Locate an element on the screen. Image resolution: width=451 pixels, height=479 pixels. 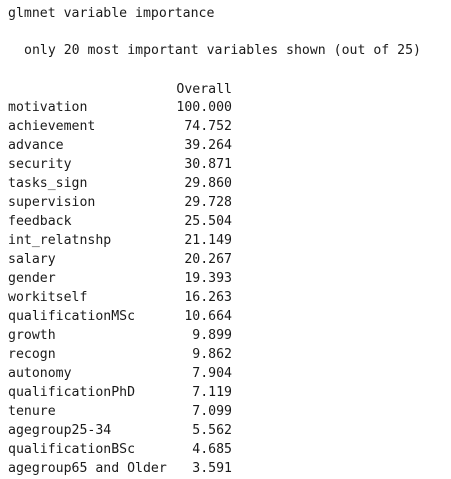
importance-value: 5.562 is located at coordinates (212, 430).